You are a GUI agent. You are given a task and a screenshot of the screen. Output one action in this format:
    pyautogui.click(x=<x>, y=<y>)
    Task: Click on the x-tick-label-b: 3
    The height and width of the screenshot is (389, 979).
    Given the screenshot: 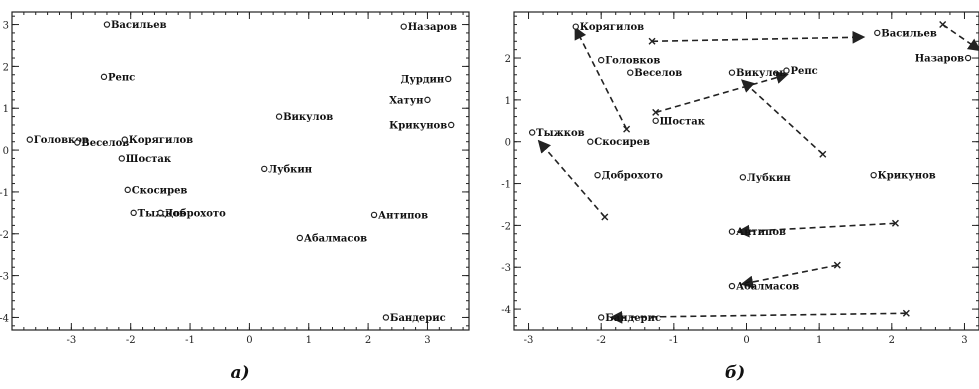 What is the action you would take?
    pyautogui.click(x=964, y=340)
    